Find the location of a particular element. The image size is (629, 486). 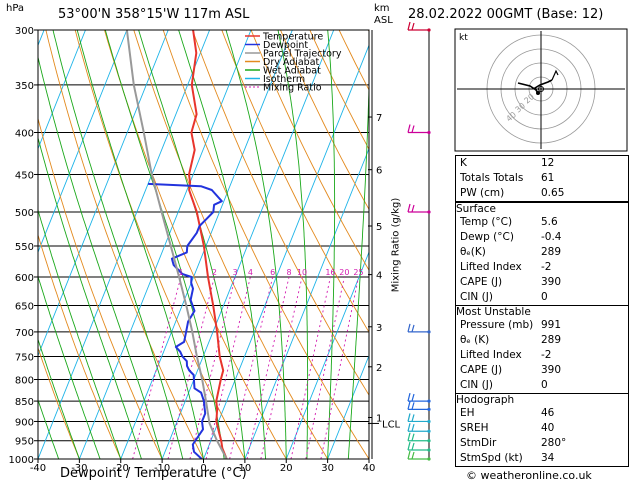

copyright-notice: © weatheronline.co.uk is located at coordinates (529, 475).